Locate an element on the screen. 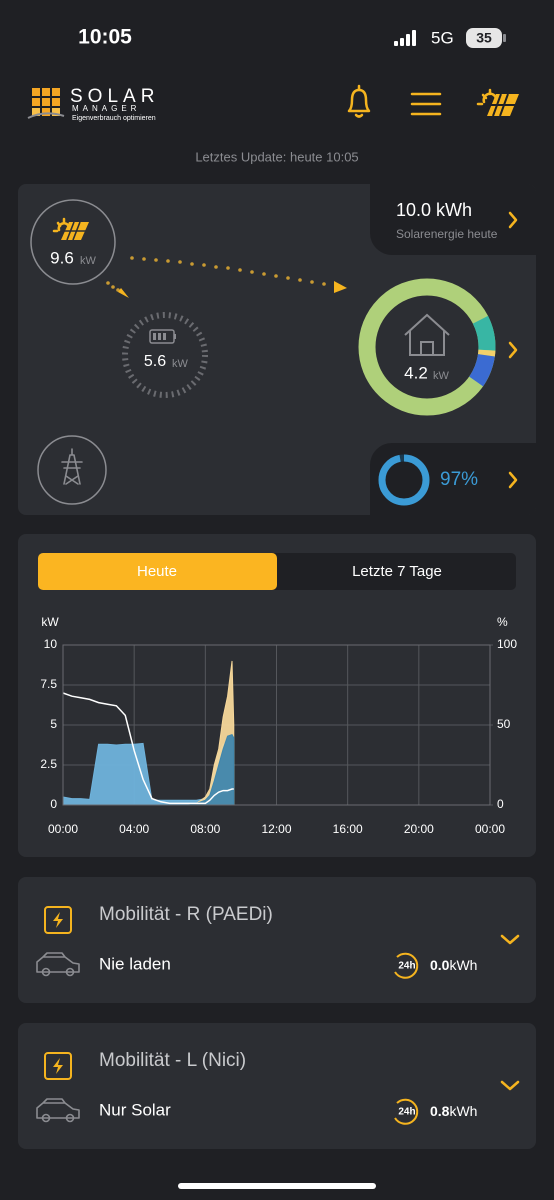 This screenshot has height=1200, width=554. home-unit: kW is located at coordinates (441, 376).